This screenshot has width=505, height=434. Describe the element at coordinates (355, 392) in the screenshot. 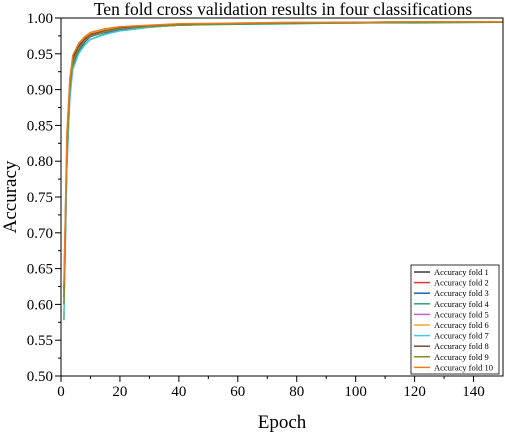

I see `x-tick-label: 100` at that location.